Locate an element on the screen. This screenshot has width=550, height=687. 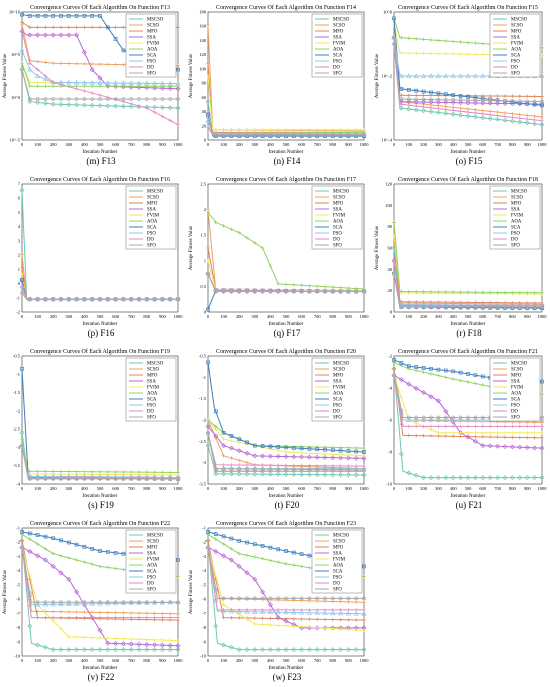
y-tick-label: -4 is located at coordinates (18, 570).